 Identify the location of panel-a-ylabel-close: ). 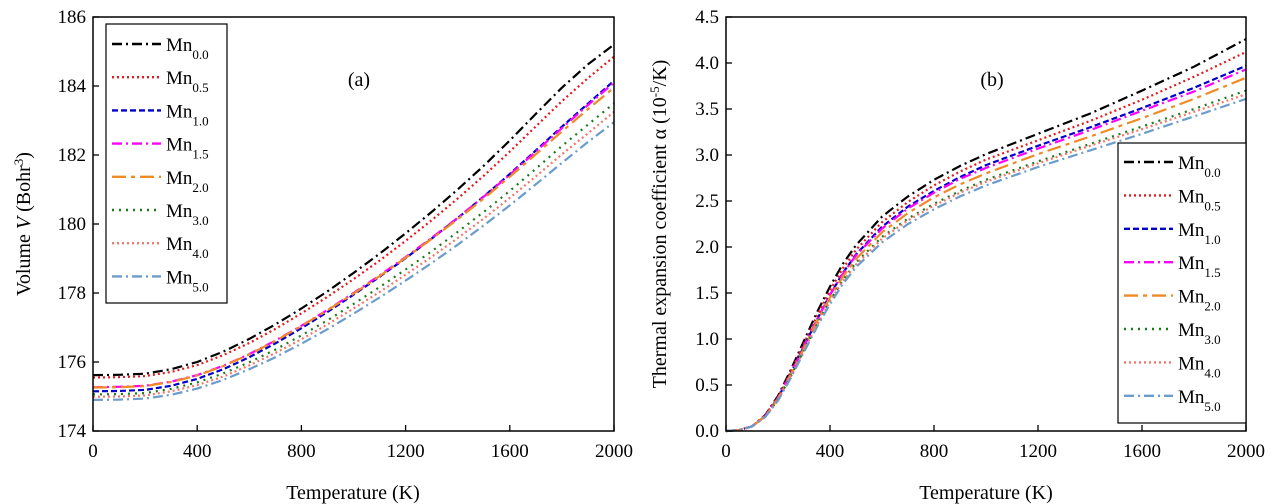
(24, 155).